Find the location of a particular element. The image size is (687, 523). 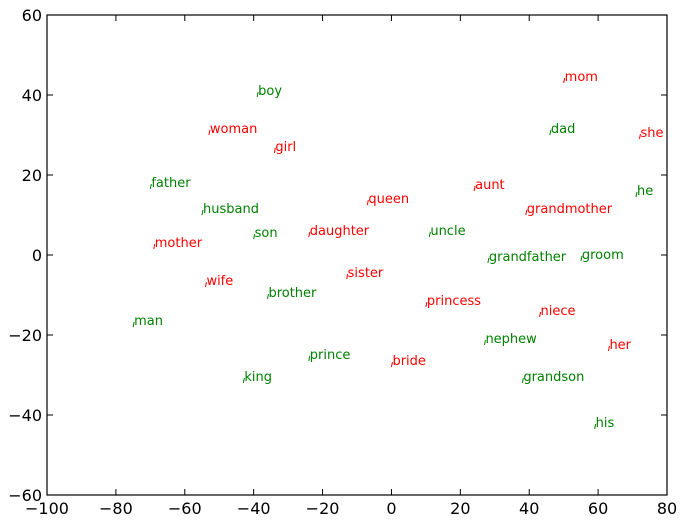

point-nephew: nephew is located at coordinates (510, 339).